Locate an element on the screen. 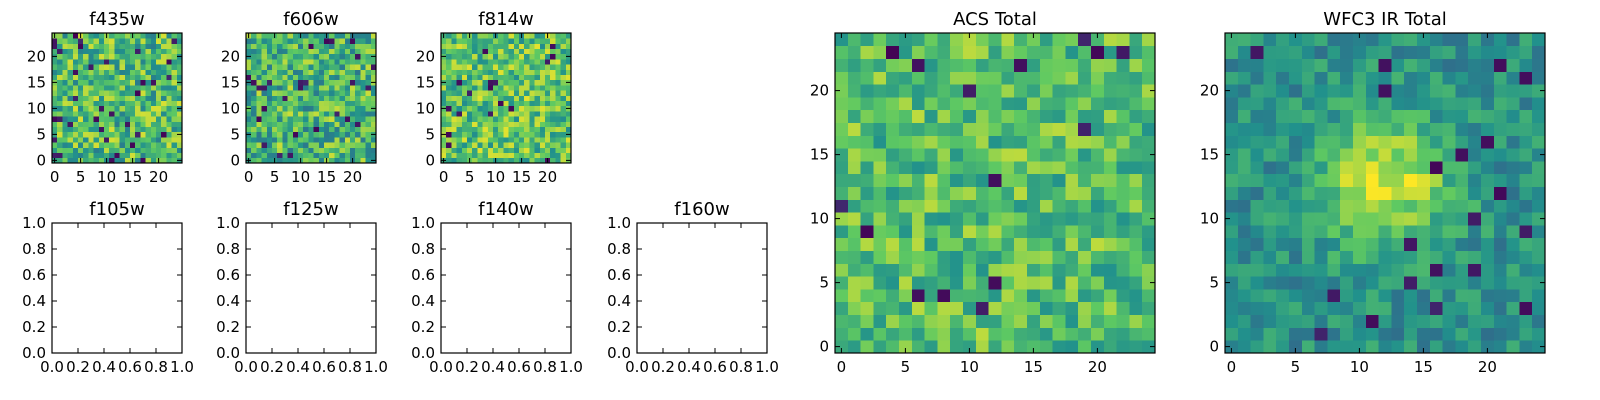 This screenshot has width=1600, height=400. y-tick-label: 0.4 is located at coordinates (228, 301).